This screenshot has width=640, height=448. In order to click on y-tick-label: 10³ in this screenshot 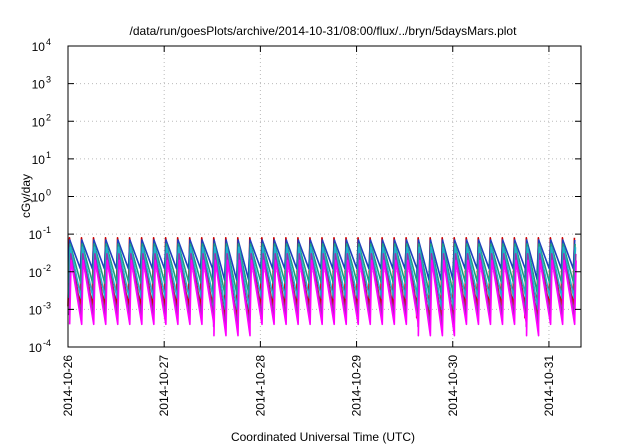, I will do `click(41, 83)`.